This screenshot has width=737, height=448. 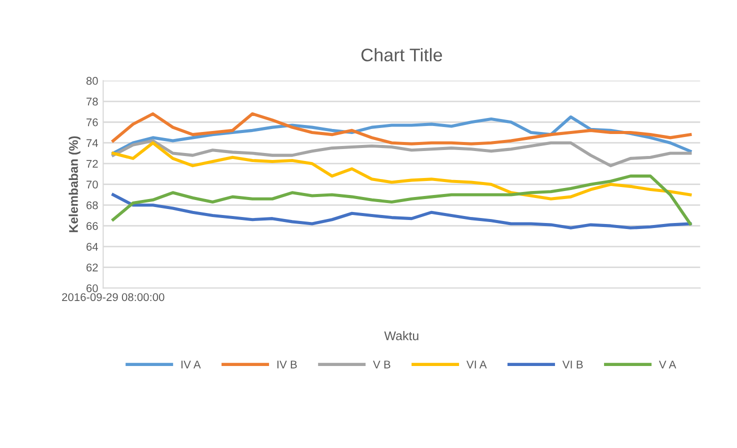 What do you see at coordinates (92, 288) in the screenshot?
I see `y-tick-label: 60` at bounding box center [92, 288].